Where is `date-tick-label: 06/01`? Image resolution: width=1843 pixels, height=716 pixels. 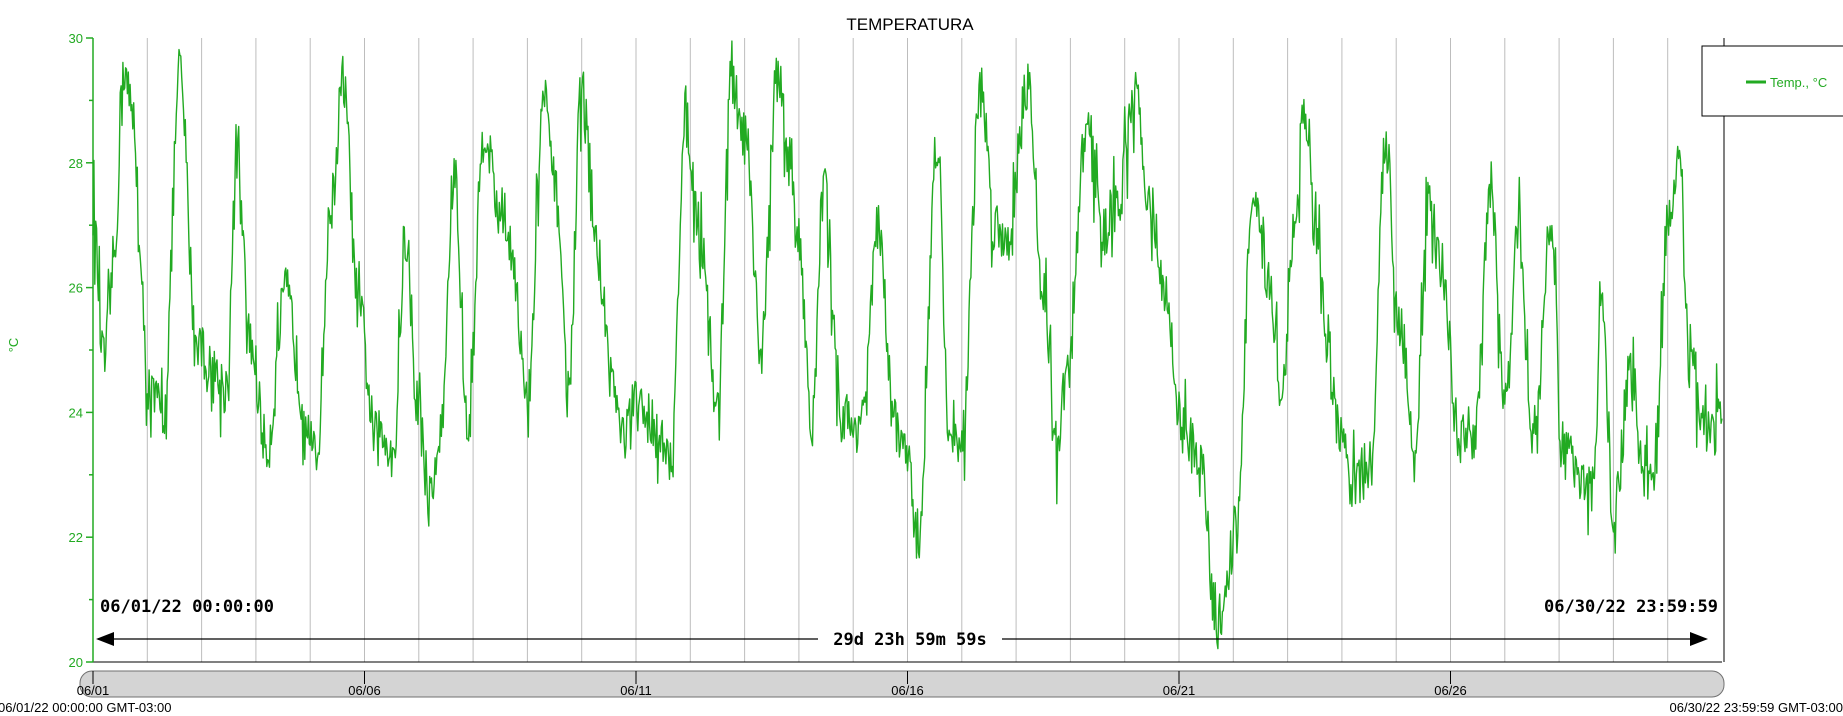
date-tick-label: 06/01 is located at coordinates (93, 690).